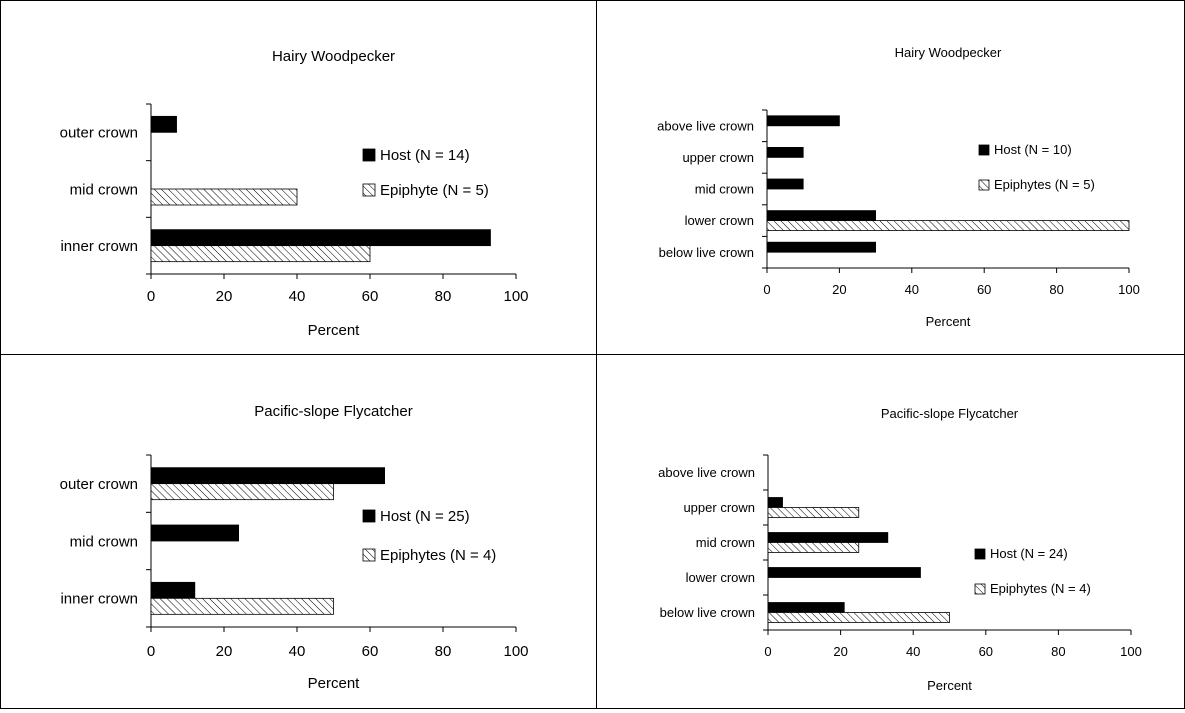 The width and height of the screenshot is (1185, 713). What do you see at coordinates (1033, 149) in the screenshot?
I see `legend-entry: Host (N = 10)` at bounding box center [1033, 149].